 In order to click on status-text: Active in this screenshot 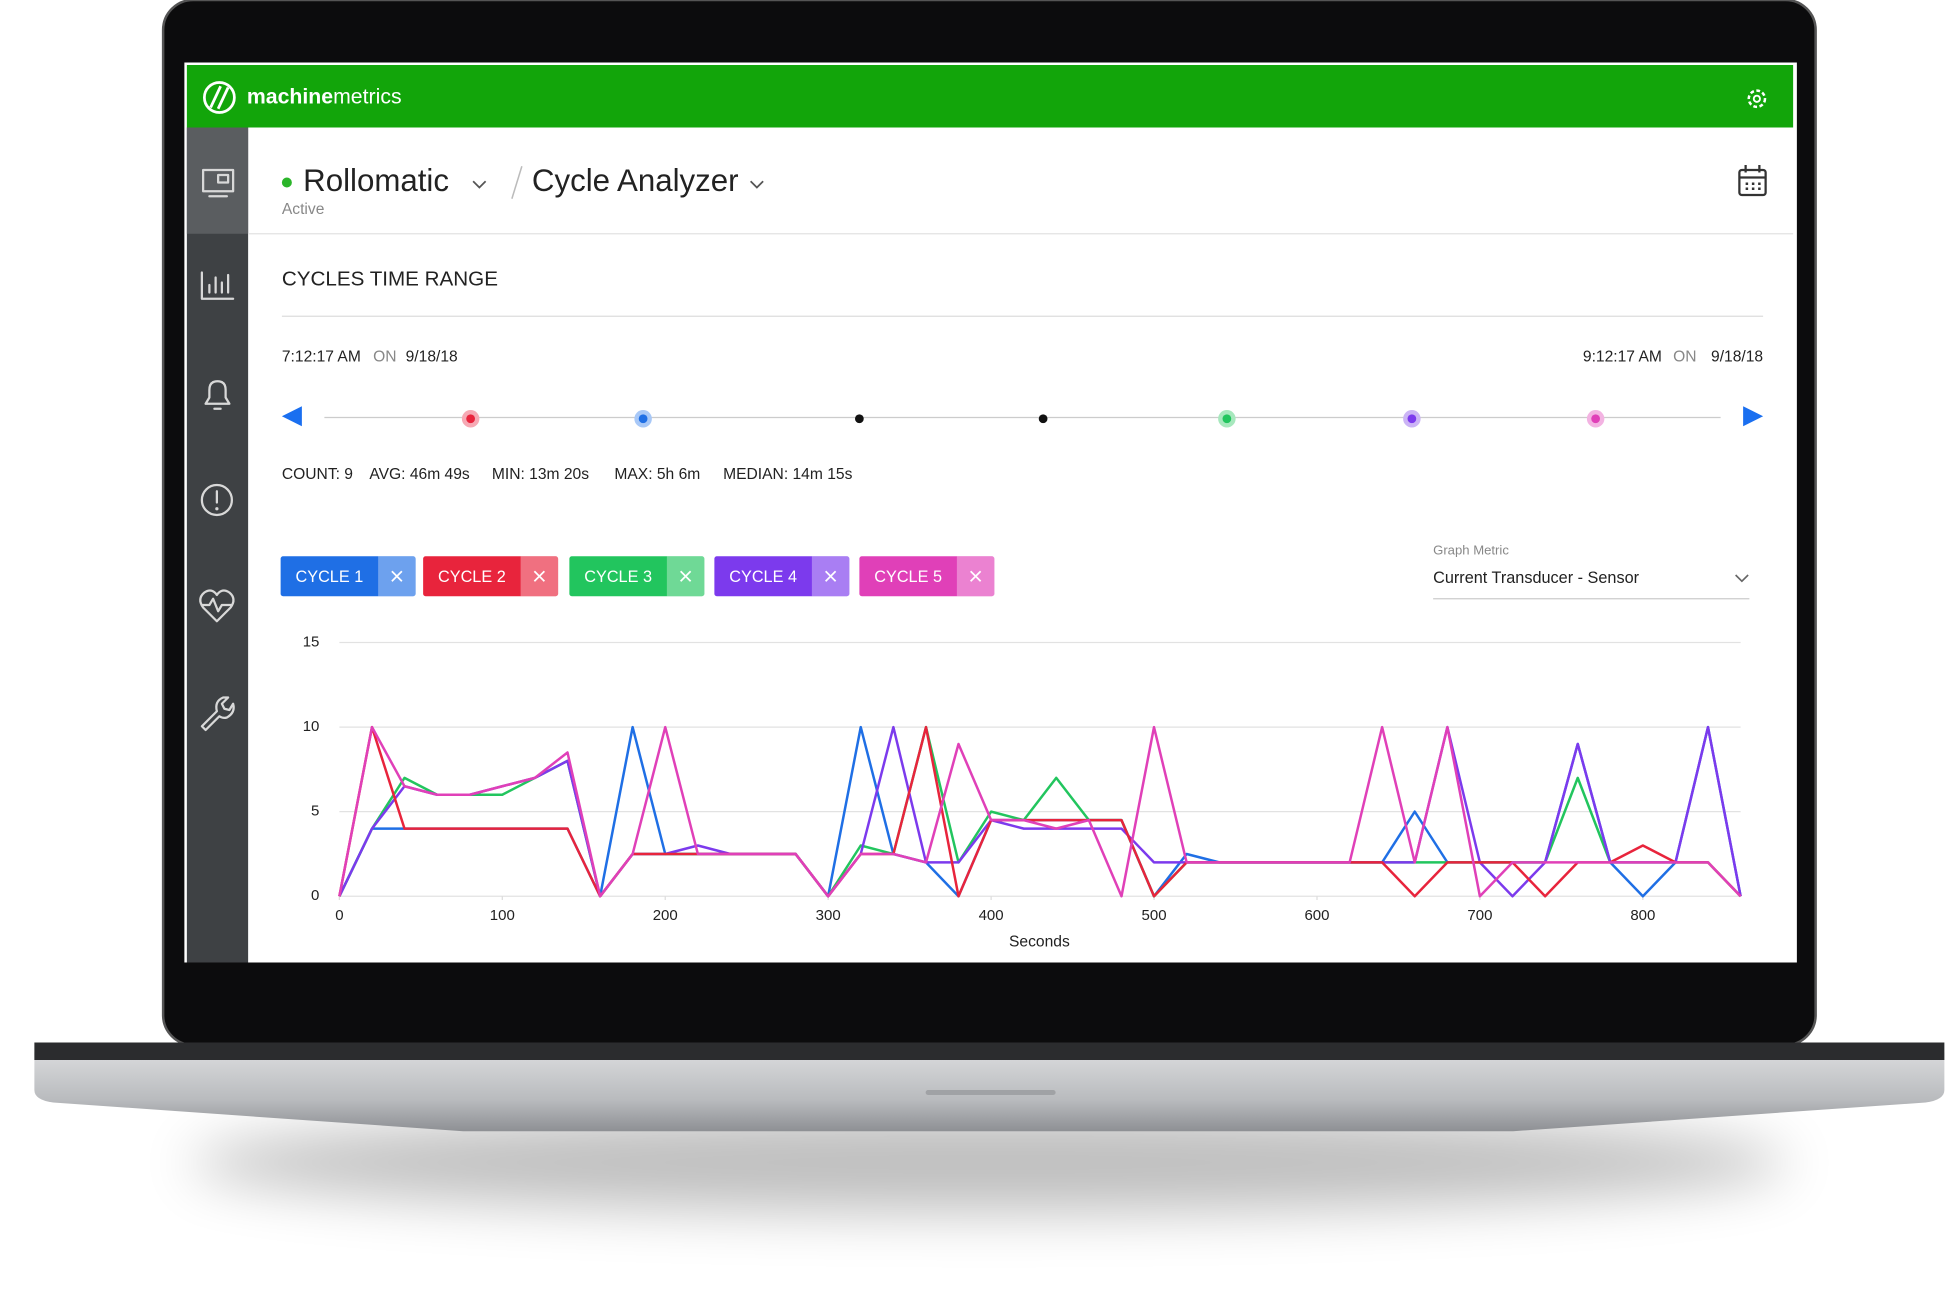, I will do `click(303, 209)`.